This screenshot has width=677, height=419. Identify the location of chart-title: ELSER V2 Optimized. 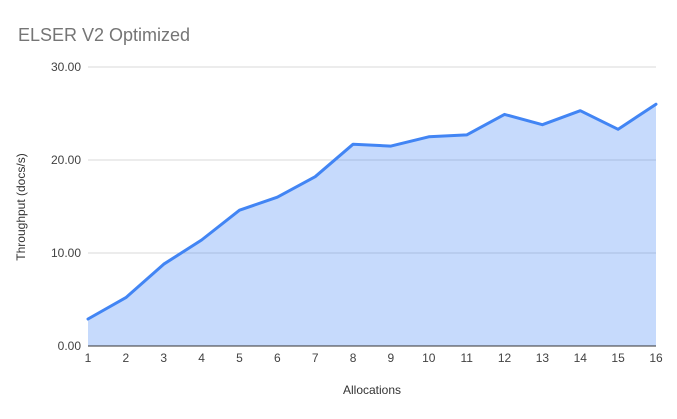
(104, 35).